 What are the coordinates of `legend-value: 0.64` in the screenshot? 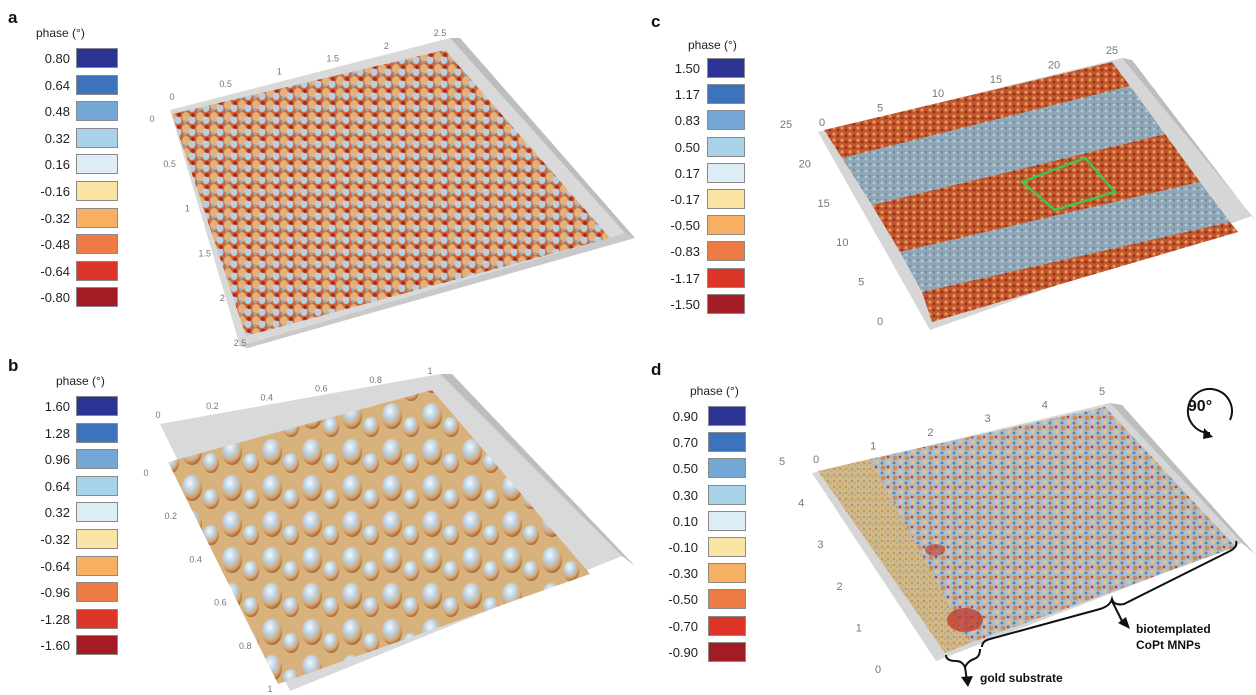 It's located at (57, 85).